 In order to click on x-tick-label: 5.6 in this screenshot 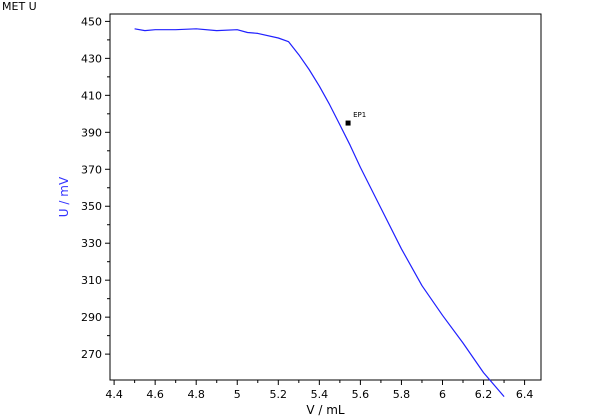, I will do `click(361, 394)`.